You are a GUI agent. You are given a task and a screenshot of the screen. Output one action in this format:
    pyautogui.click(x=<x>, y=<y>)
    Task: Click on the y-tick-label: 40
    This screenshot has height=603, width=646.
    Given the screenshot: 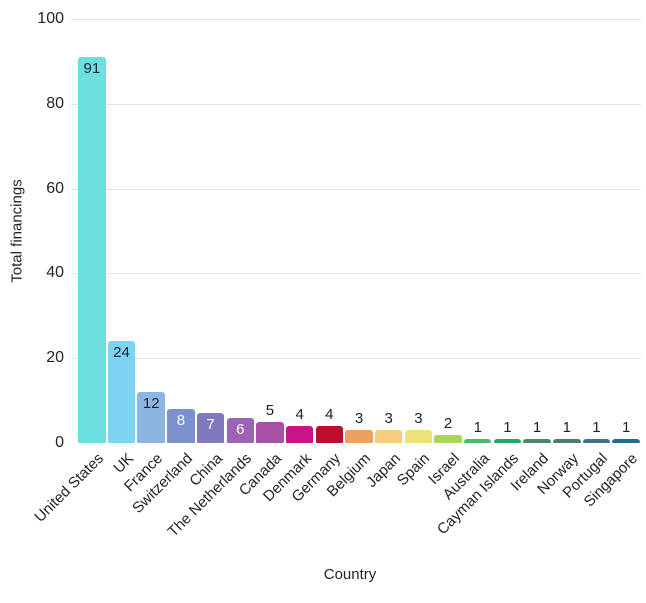 What is the action you would take?
    pyautogui.click(x=55, y=273)
    